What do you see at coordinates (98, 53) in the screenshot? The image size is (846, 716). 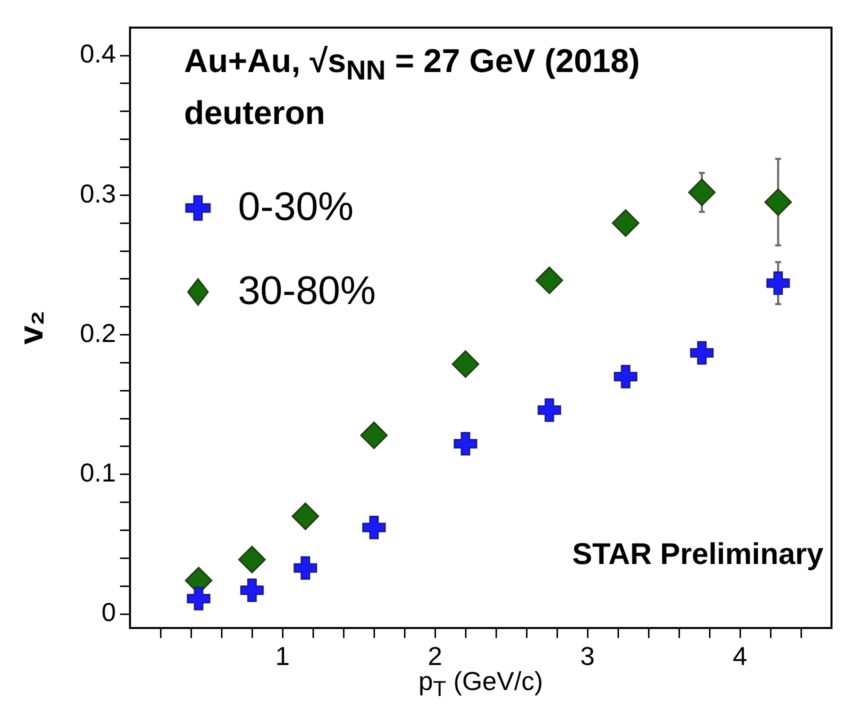 I see `y-tick-label: 0.4` at bounding box center [98, 53].